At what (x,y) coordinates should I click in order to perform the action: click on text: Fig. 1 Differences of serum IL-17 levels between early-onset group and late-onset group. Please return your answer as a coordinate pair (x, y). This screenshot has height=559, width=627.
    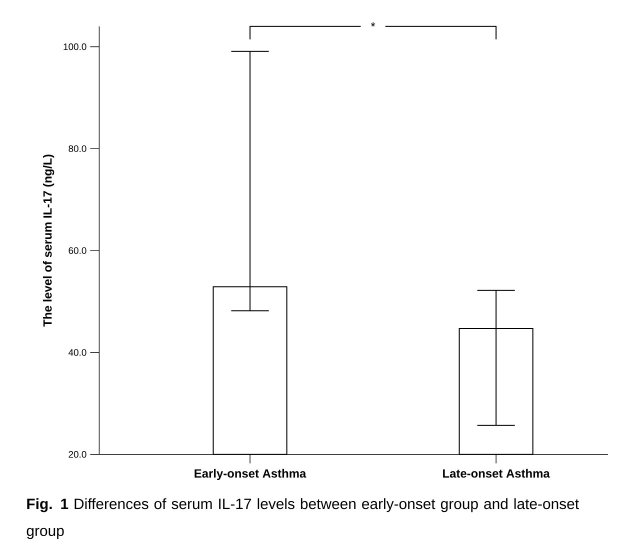
    Looking at the image, I should click on (302, 519).